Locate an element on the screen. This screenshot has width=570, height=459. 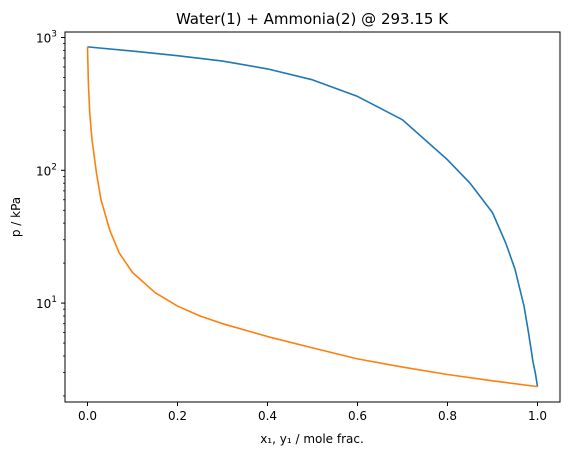
y-tick-label: 10¹ is located at coordinates (46, 303).